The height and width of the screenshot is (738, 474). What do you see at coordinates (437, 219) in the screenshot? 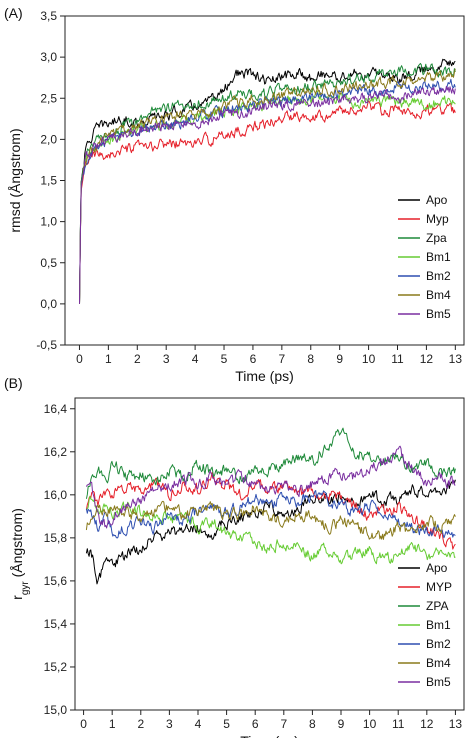
I see `legend-label-myp: Myp` at bounding box center [437, 219].